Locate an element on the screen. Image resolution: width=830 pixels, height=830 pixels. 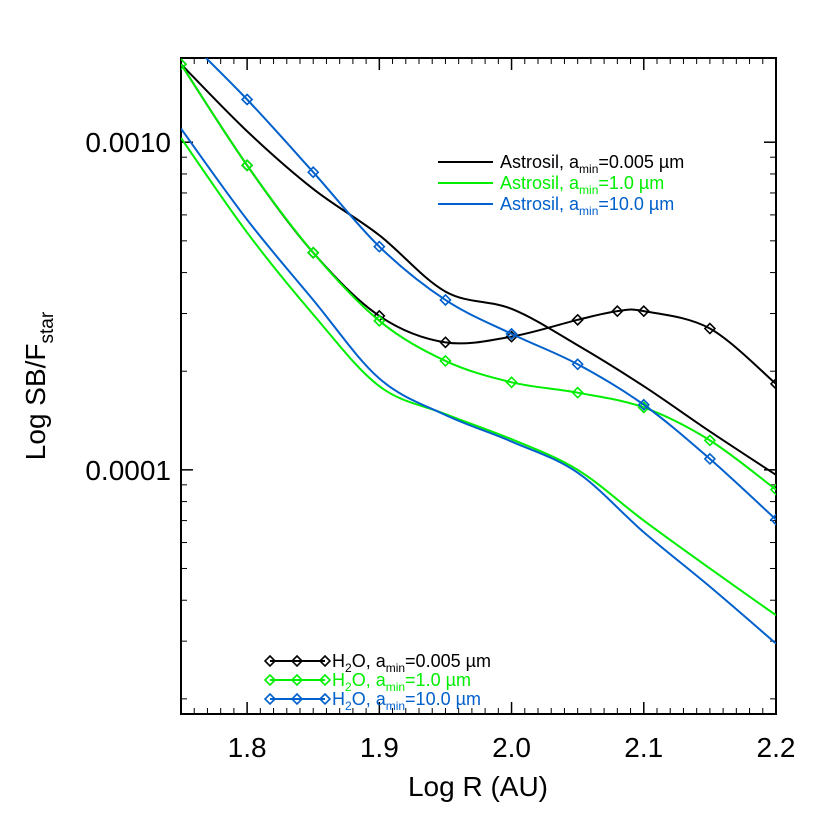
y-axis-title-sub: star is located at coordinates (47, 327).